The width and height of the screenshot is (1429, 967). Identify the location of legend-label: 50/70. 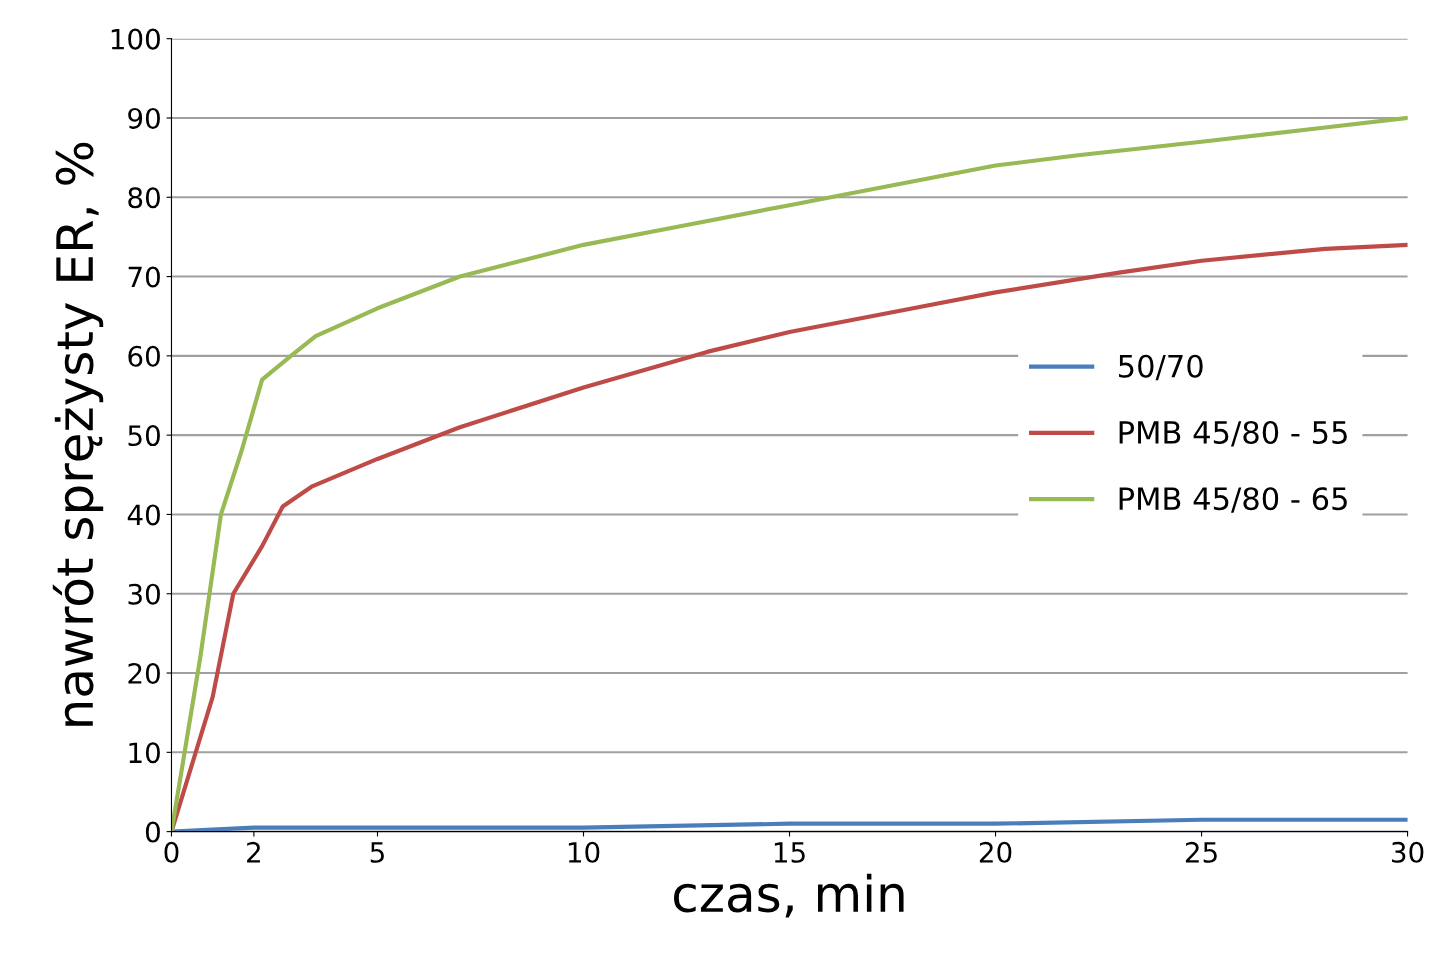
(1161, 367).